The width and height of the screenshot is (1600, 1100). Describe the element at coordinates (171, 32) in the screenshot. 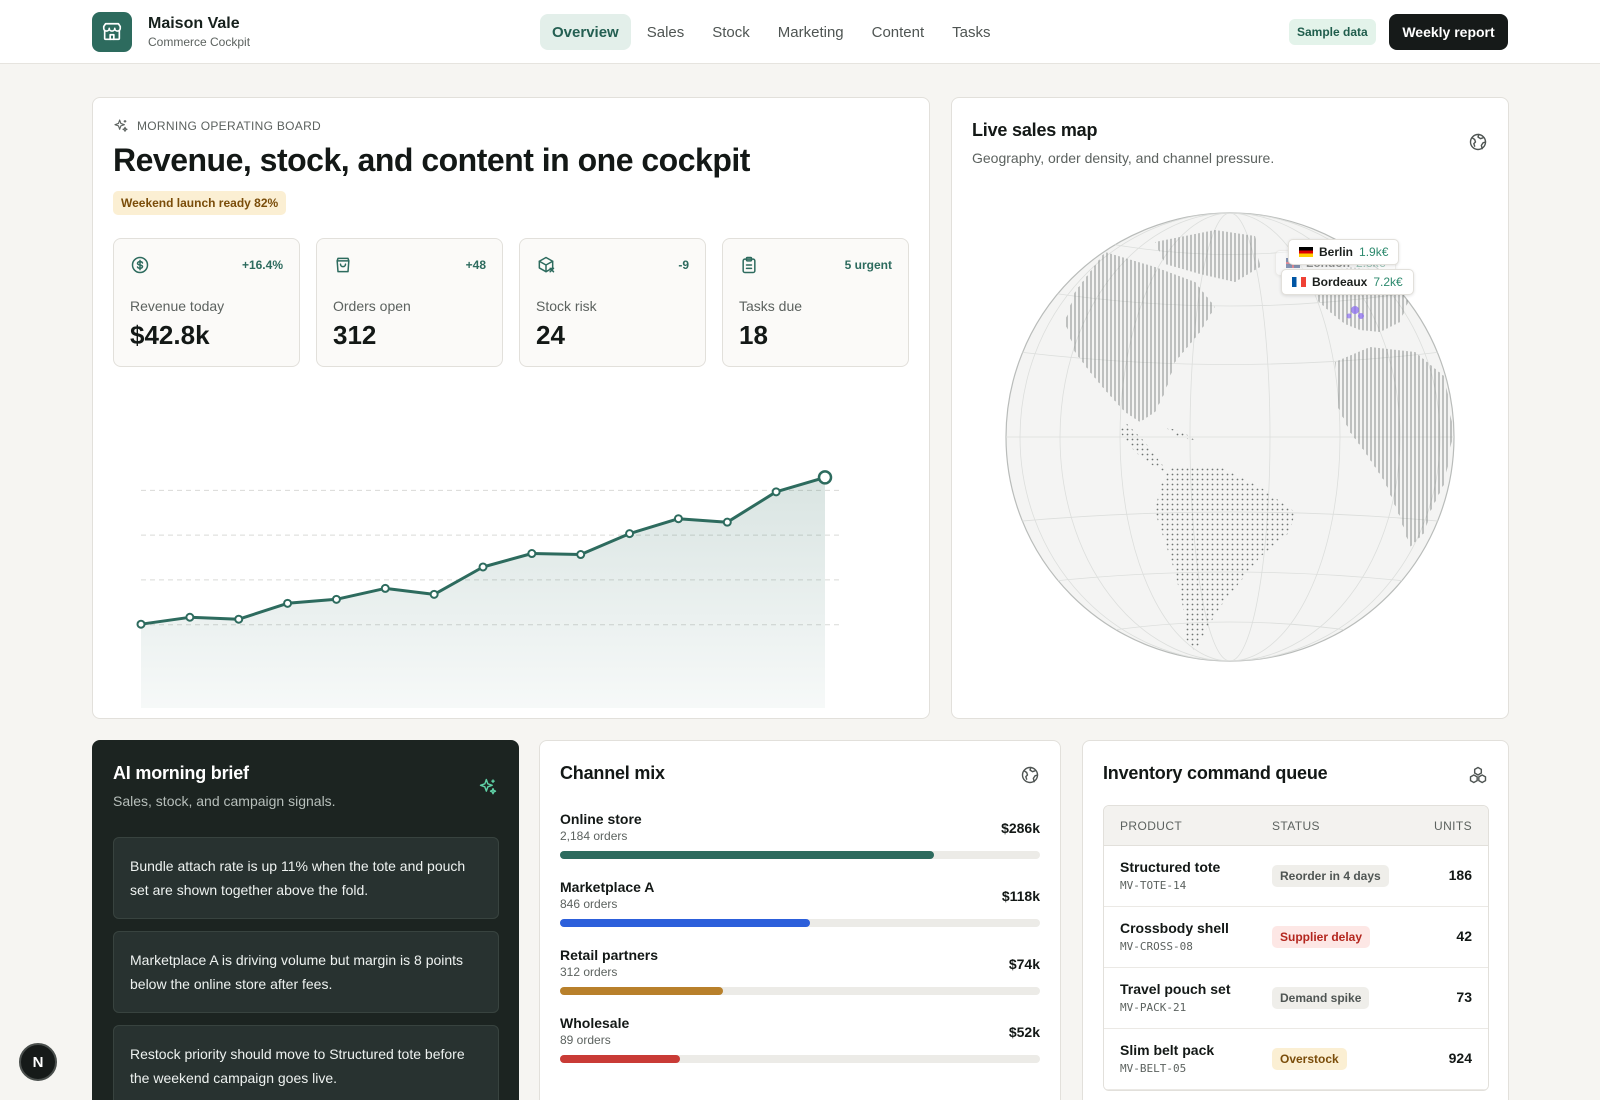

I see `brand: Maison Vale Commerce Cockpit` at that location.